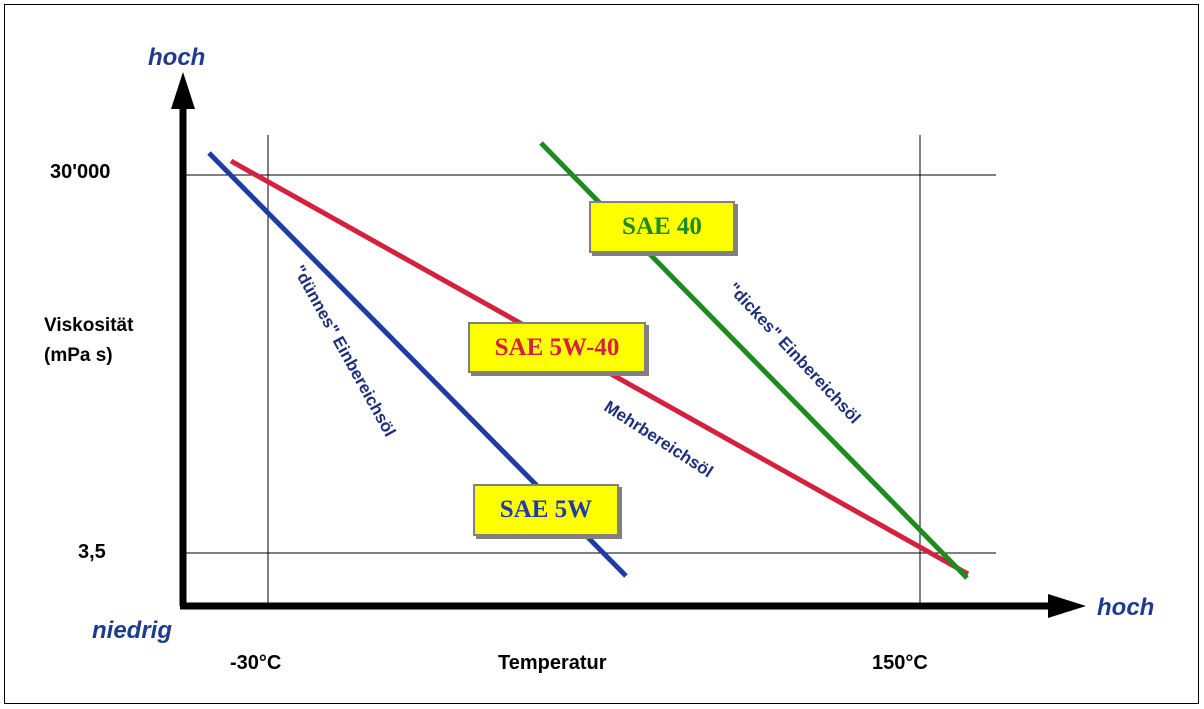 The width and height of the screenshot is (1204, 709). Describe the element at coordinates (132, 630) in the screenshot. I see `origin-low-label: niedrig` at that location.